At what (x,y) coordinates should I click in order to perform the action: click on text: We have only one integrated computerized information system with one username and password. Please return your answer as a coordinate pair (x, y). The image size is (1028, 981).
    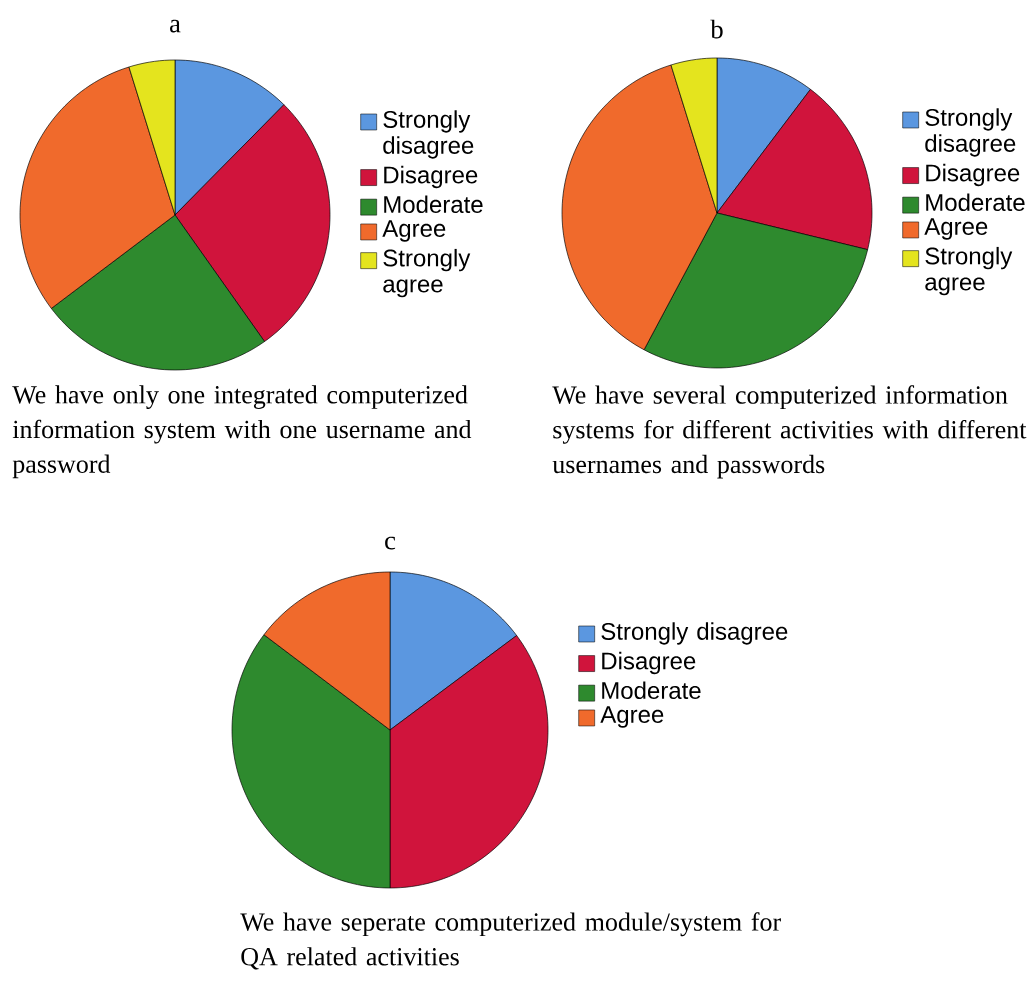
    Looking at the image, I should click on (242, 432).